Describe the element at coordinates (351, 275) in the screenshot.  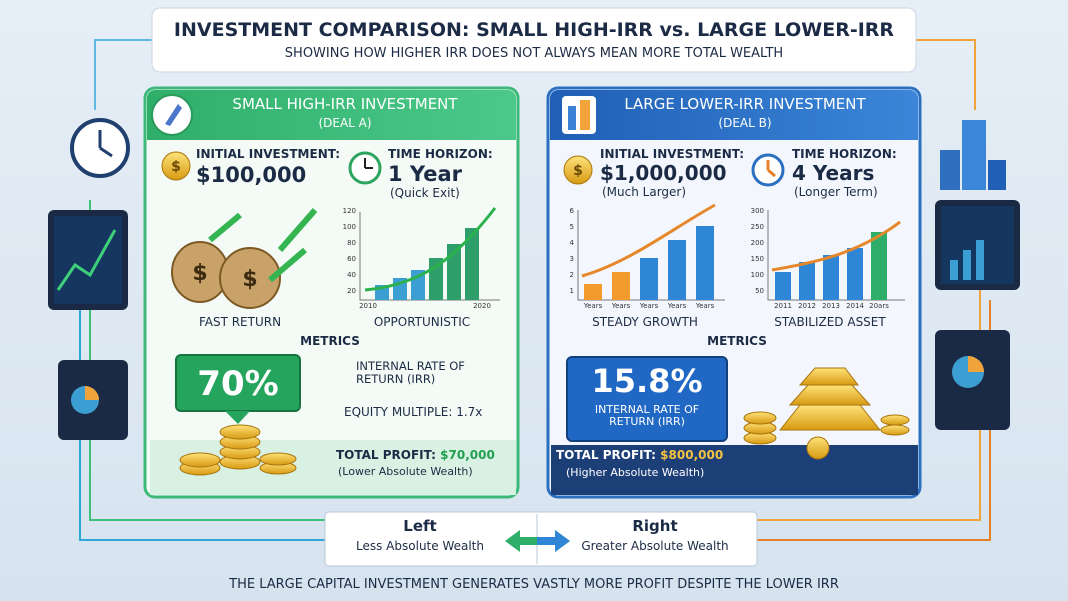
I see `y-tick-label: 40` at that location.